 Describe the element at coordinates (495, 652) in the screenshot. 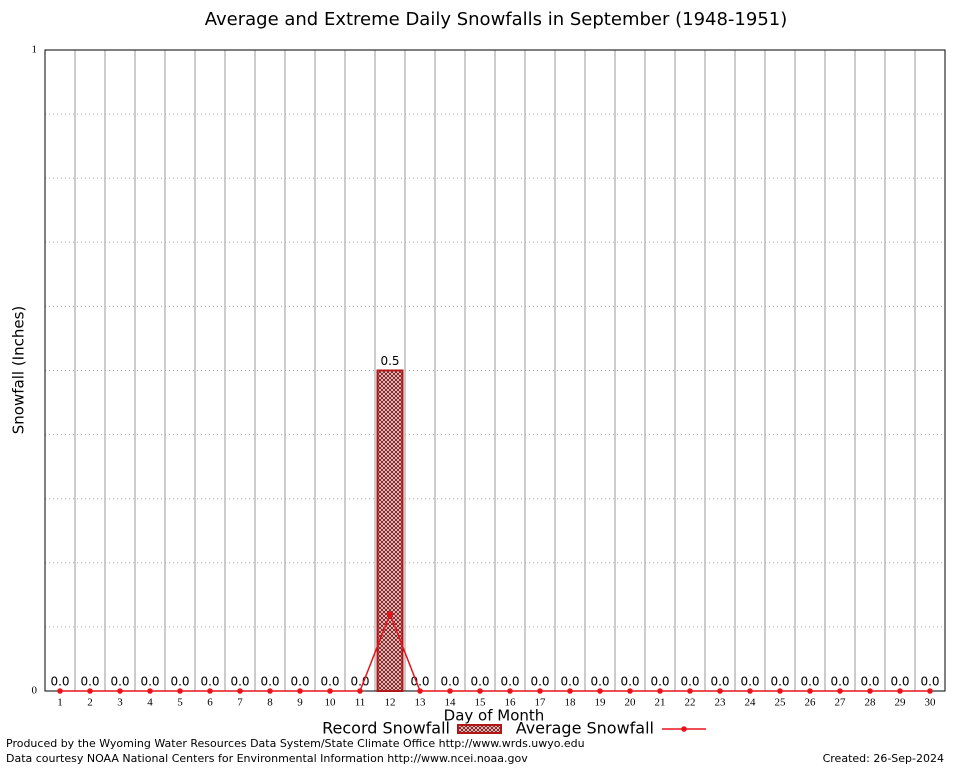

I see `line` at that location.